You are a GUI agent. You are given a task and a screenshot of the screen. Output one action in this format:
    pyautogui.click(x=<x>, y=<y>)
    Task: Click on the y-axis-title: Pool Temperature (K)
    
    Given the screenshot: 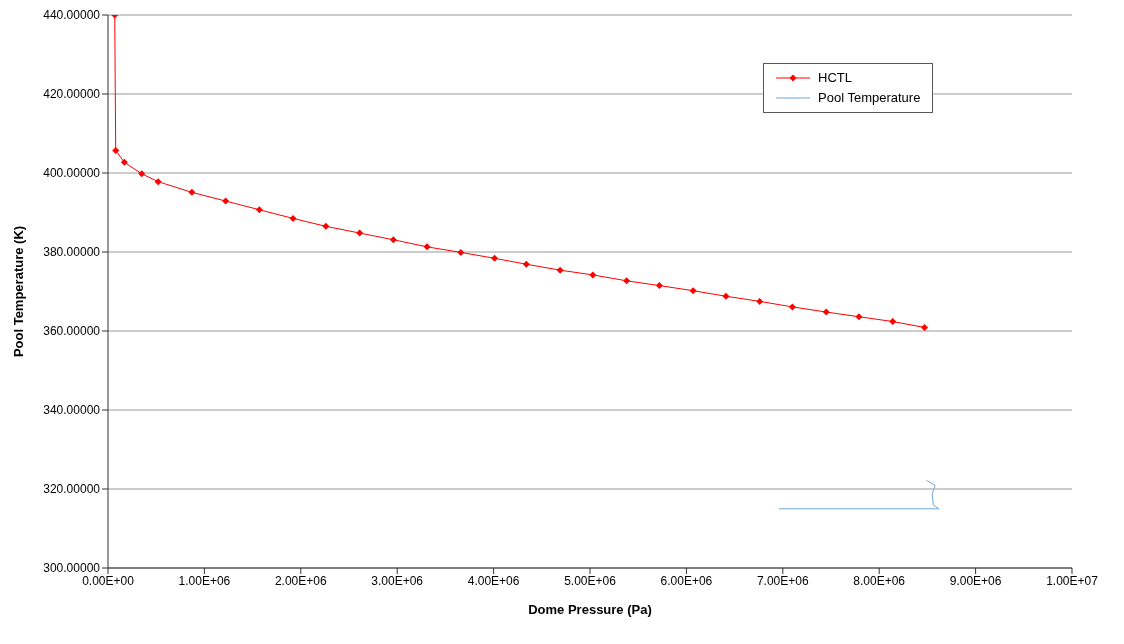 What is the action you would take?
    pyautogui.click(x=18, y=291)
    